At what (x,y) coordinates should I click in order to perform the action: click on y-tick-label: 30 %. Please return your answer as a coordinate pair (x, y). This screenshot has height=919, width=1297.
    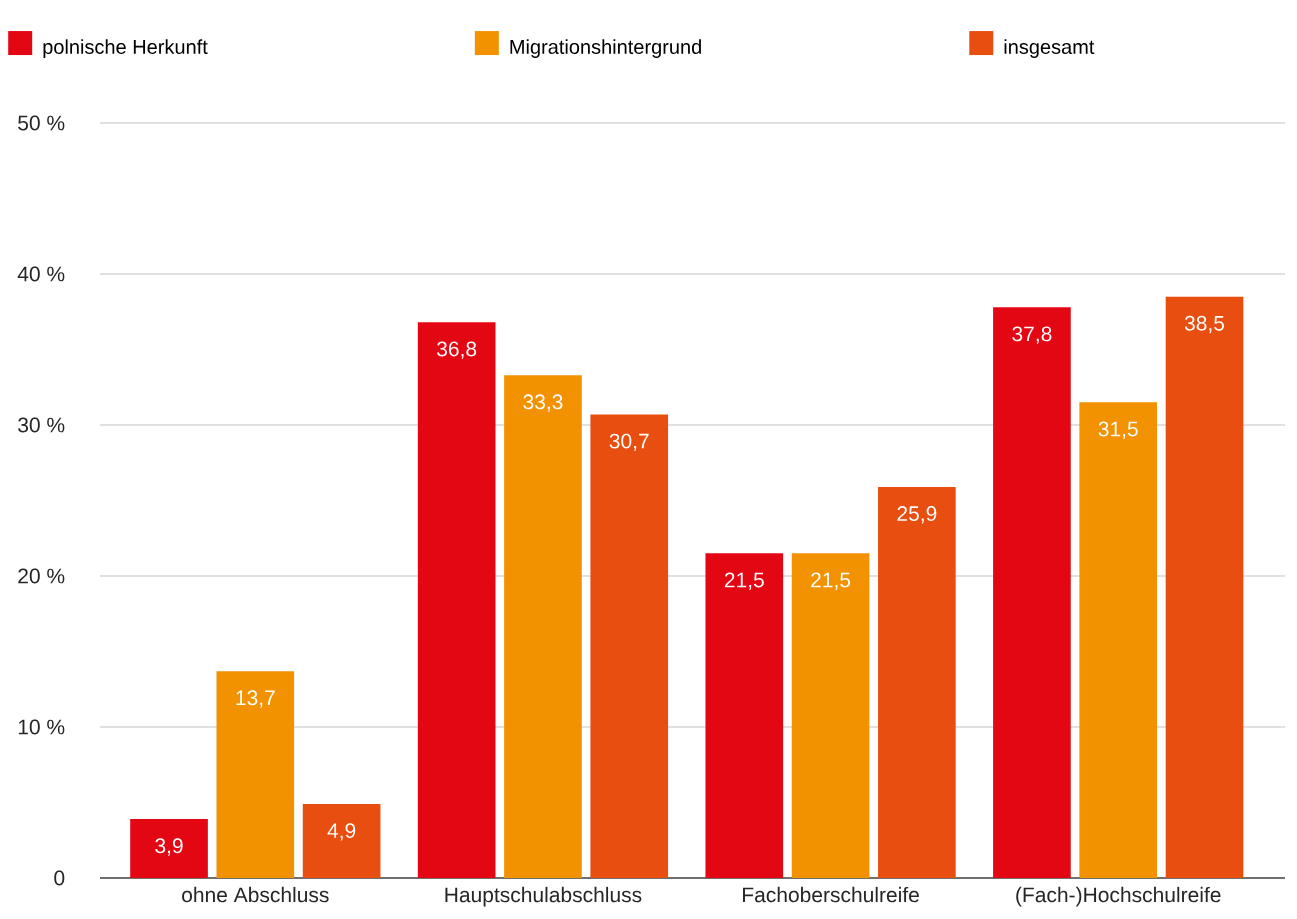
    Looking at the image, I should click on (41, 425).